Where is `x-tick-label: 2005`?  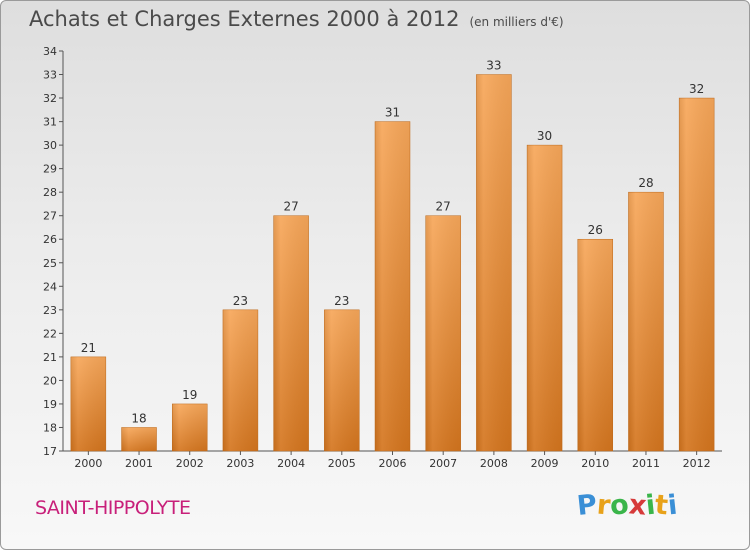
x-tick-label: 2005 is located at coordinates (342, 463).